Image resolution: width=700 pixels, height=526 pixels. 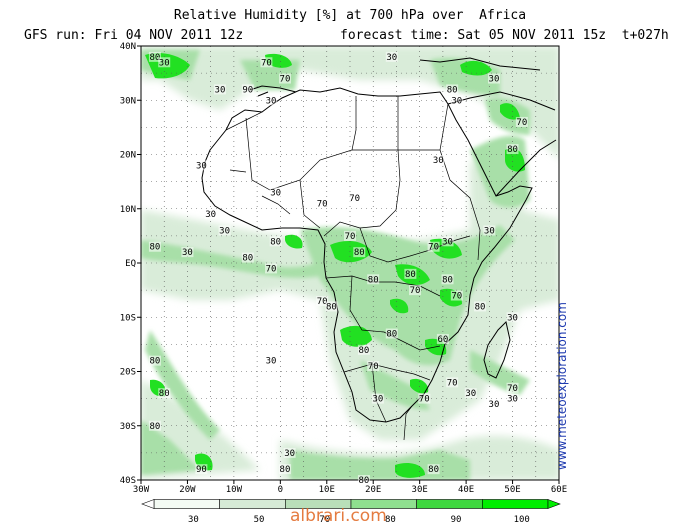 I want to click on lat-tick-label: 20N, so click(x=128, y=156).